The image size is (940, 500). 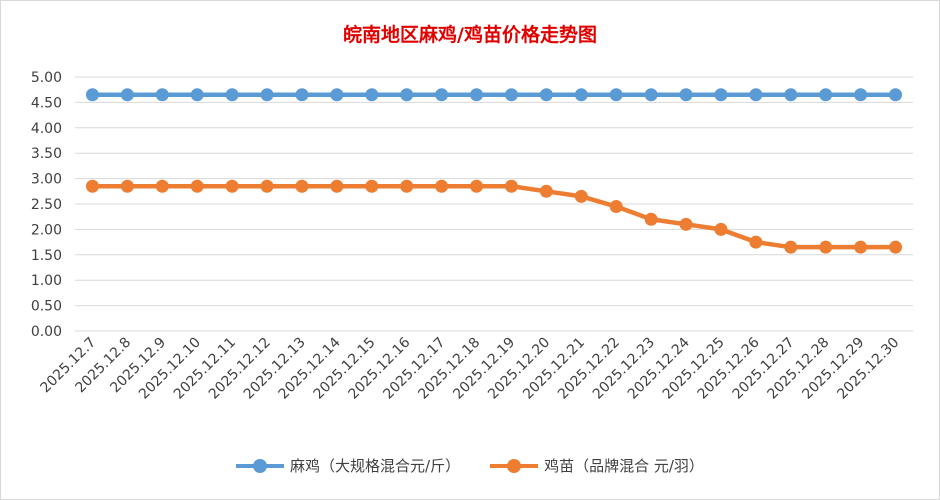 What do you see at coordinates (46, 281) in the screenshot?
I see `y-tick-label: 1.00` at bounding box center [46, 281].